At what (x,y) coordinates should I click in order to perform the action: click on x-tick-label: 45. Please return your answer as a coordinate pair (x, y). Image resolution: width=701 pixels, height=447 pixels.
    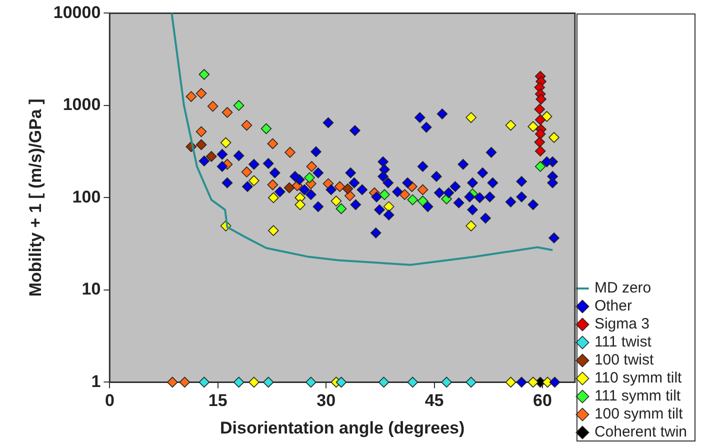
    Looking at the image, I should click on (434, 400).